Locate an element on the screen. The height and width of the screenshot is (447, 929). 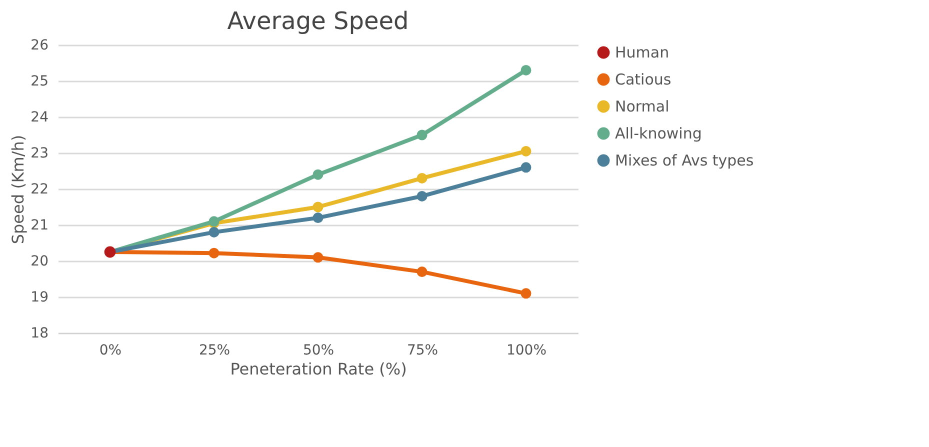
y-tick-label: 22 is located at coordinates (39, 190).